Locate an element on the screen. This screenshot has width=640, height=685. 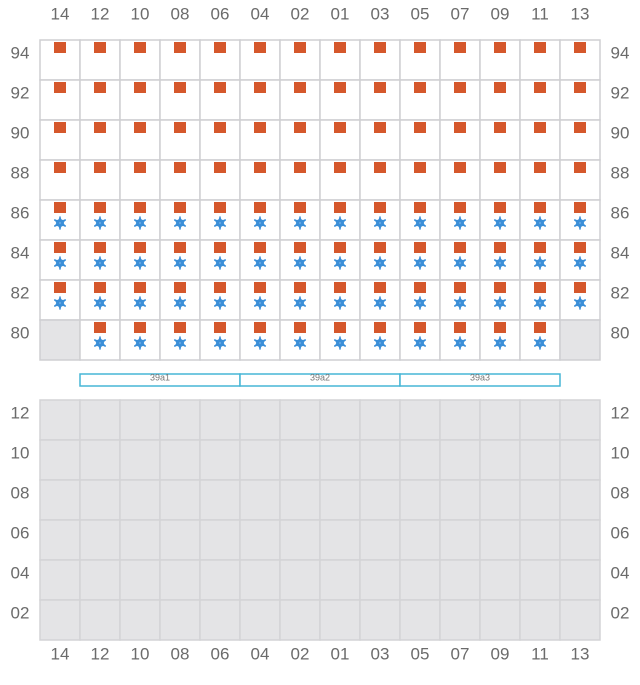
column-label: 11 is located at coordinates (540, 13).